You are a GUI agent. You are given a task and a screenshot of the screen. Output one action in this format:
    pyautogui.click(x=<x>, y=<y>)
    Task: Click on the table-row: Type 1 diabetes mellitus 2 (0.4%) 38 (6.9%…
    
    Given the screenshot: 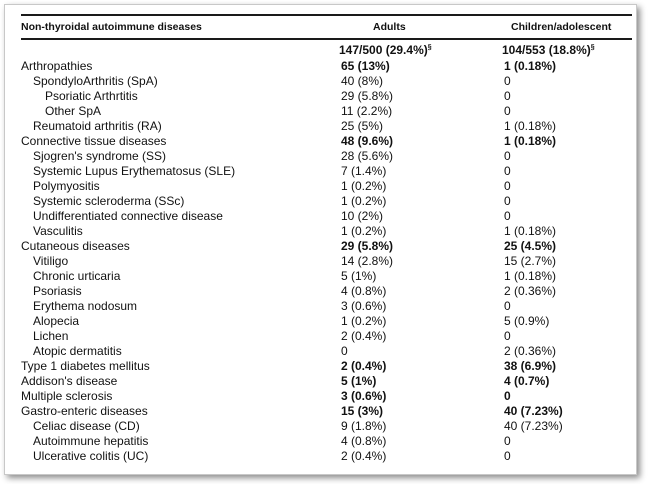 What is the action you would take?
    pyautogui.click(x=326, y=366)
    